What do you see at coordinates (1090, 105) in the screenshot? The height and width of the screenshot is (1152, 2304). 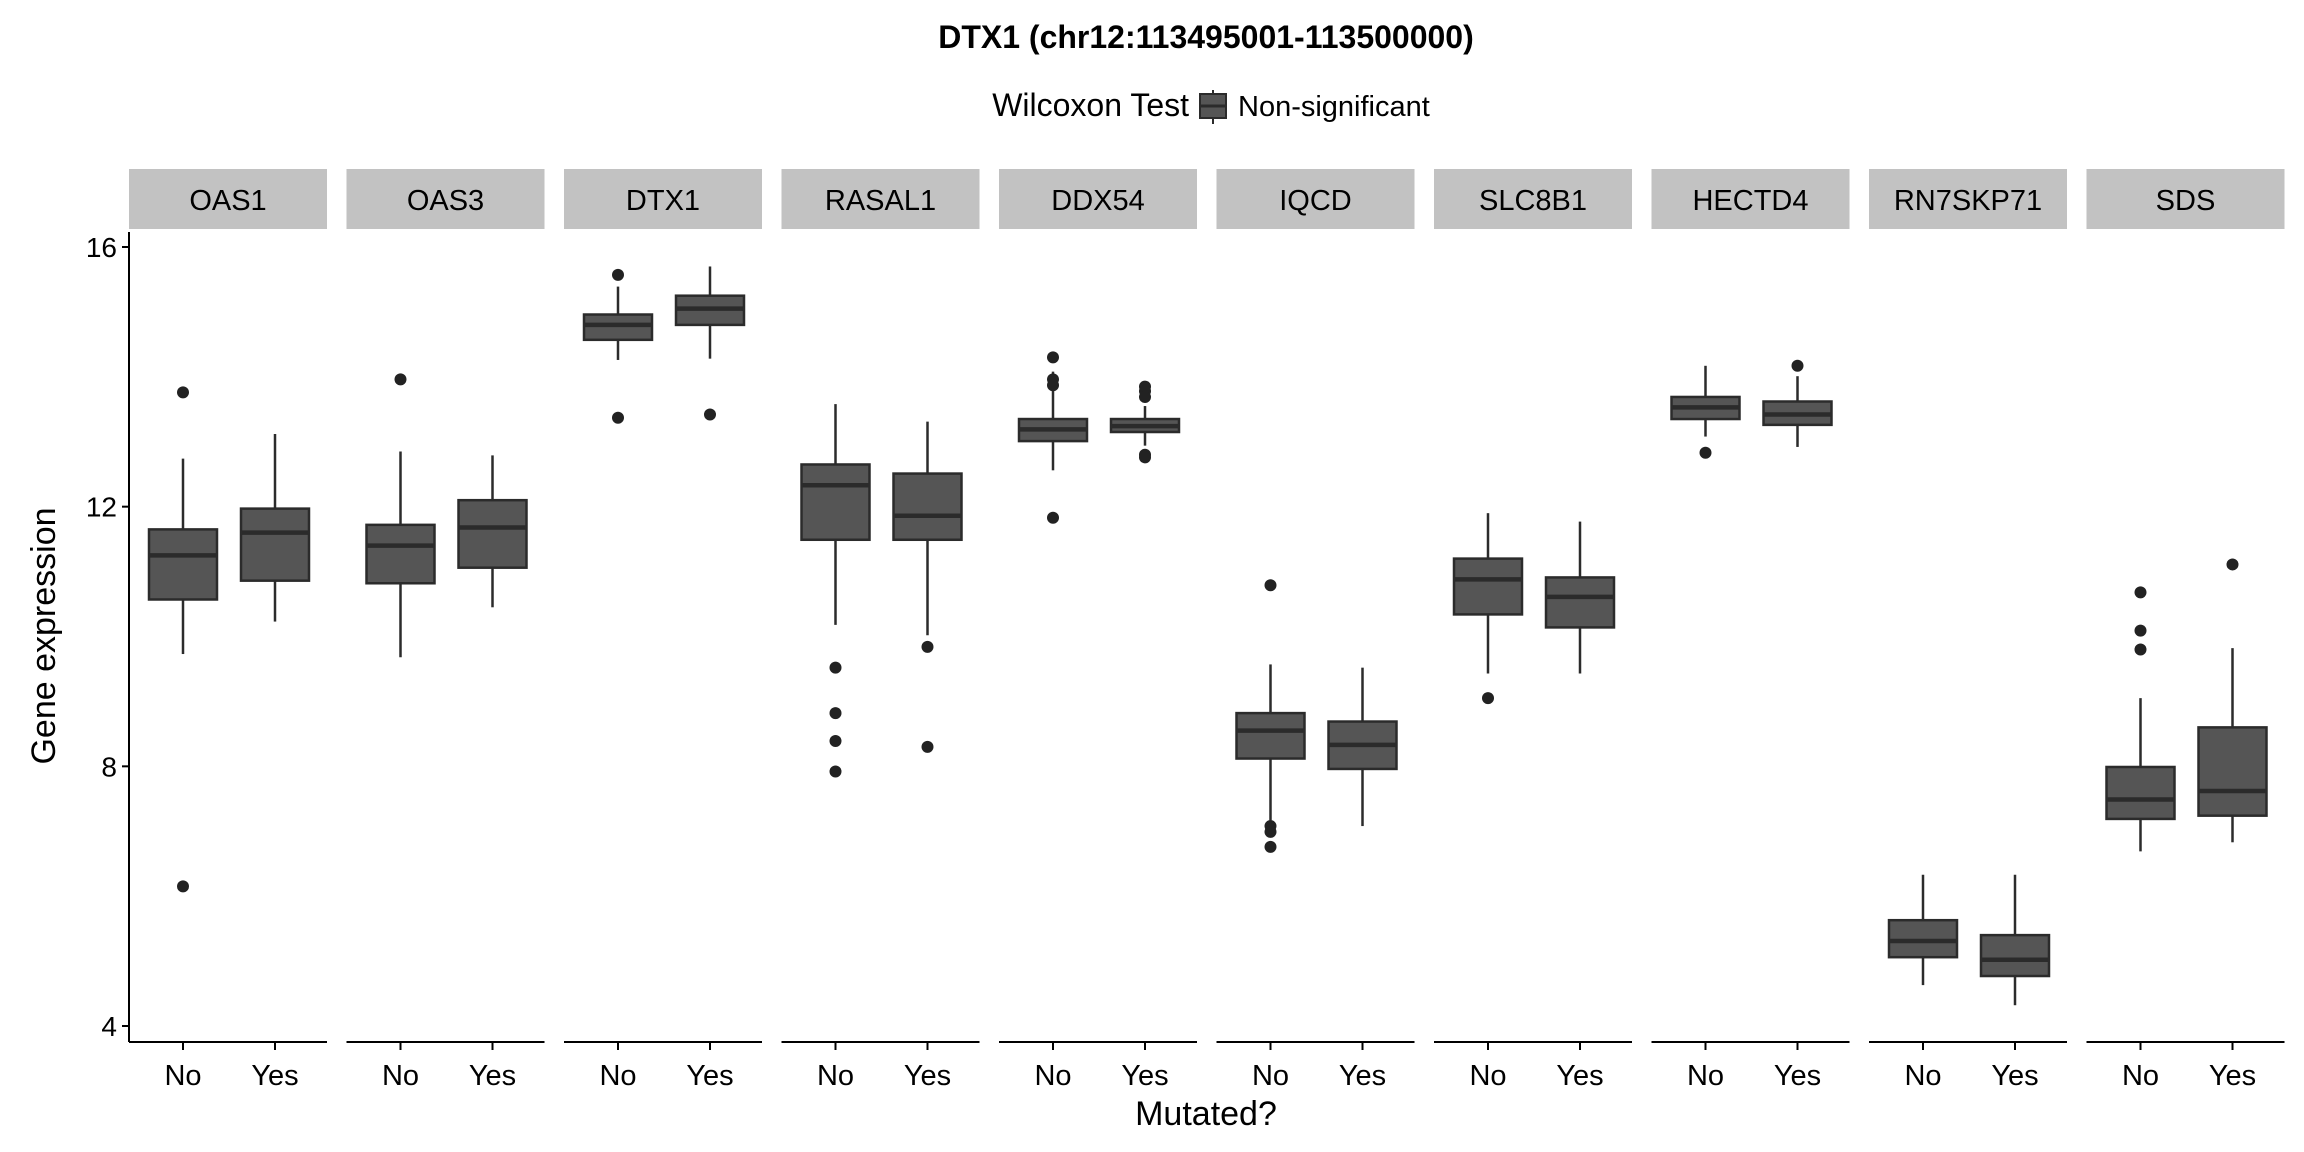 I see `legend-title: Wilcoxon Test` at bounding box center [1090, 105].